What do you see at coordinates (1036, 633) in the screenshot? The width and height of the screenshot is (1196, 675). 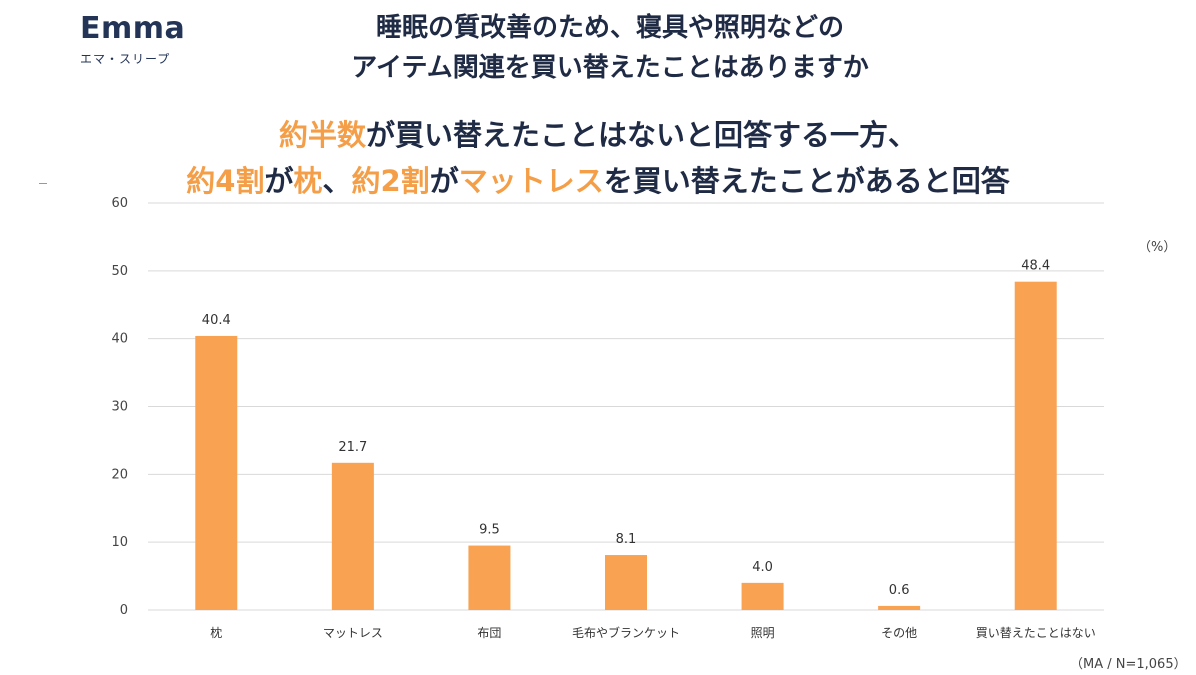 I see `x-tick-label: 買い替えたことはない` at bounding box center [1036, 633].